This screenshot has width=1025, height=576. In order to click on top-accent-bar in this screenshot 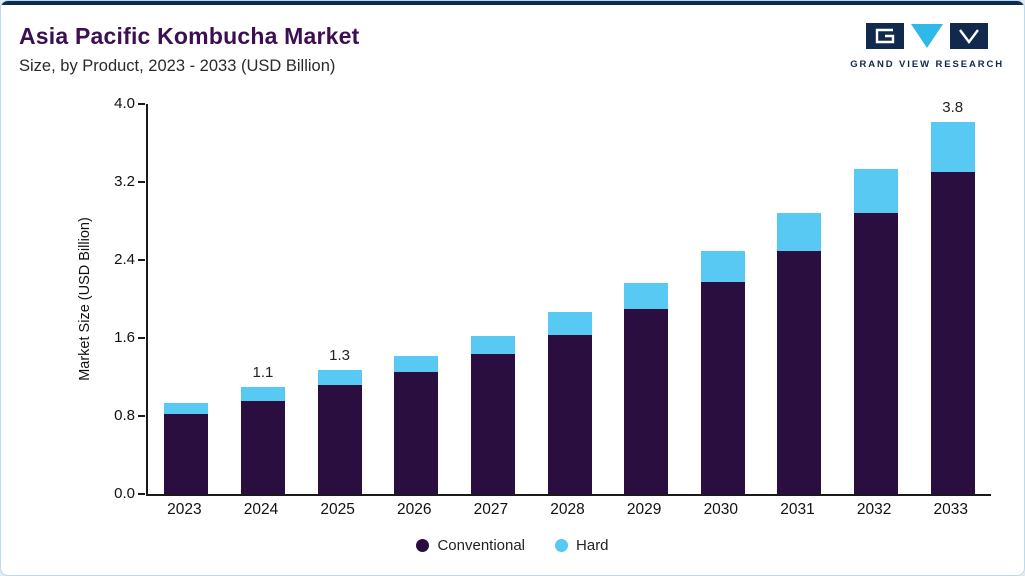, I will do `click(512, 3)`.